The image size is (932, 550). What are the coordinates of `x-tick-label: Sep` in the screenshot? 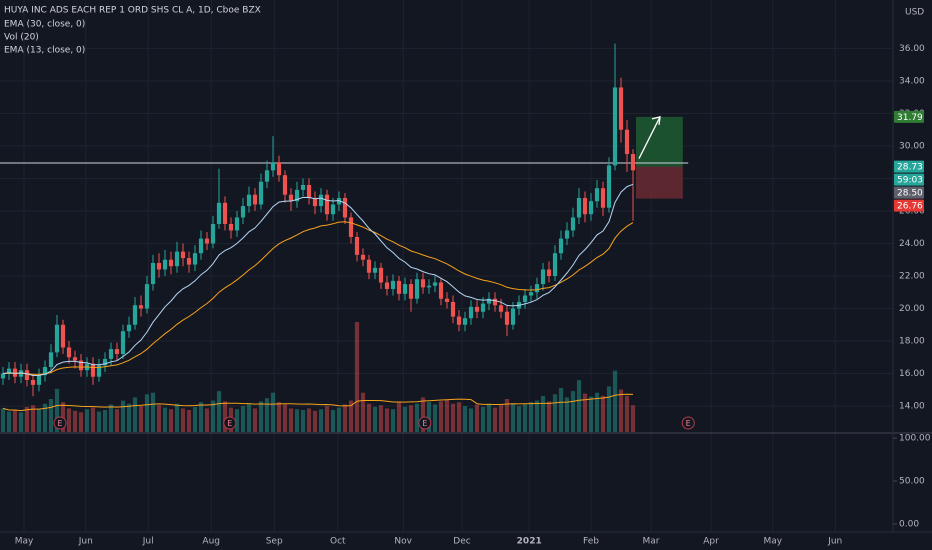 It's located at (274, 542).